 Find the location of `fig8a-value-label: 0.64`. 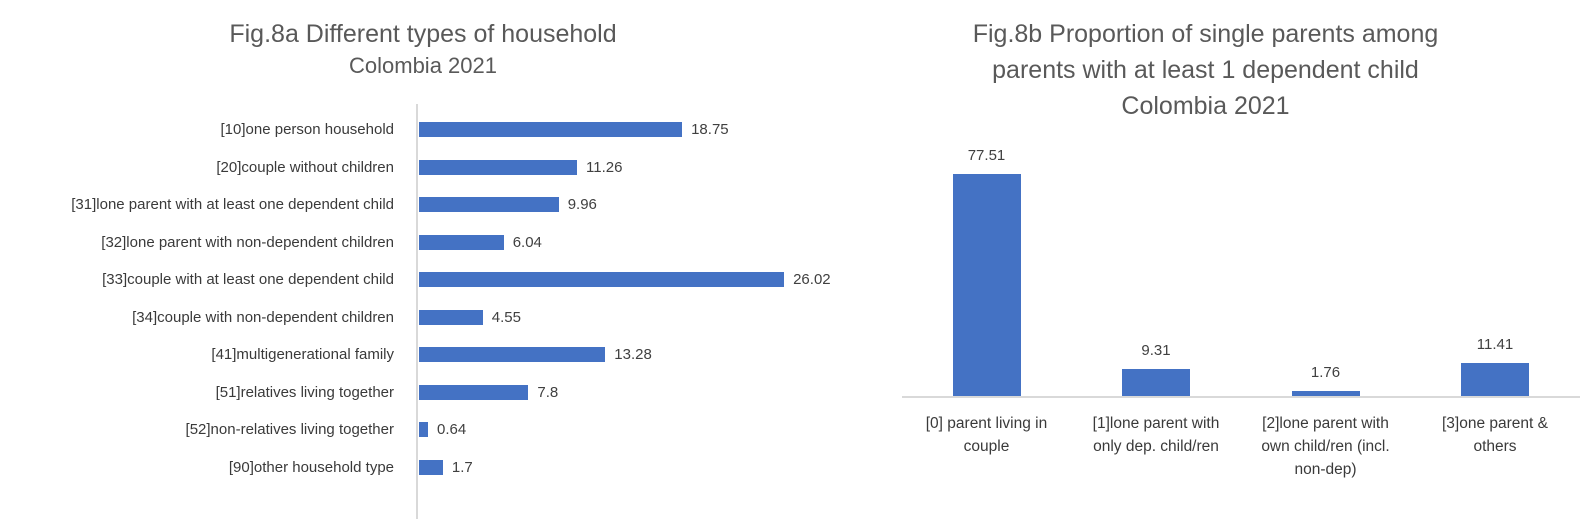

fig8a-value-label: 0.64 is located at coordinates (452, 429).